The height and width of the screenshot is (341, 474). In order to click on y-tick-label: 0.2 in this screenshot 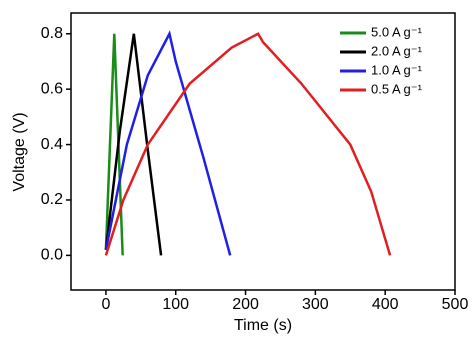, I will do `click(52, 199)`.